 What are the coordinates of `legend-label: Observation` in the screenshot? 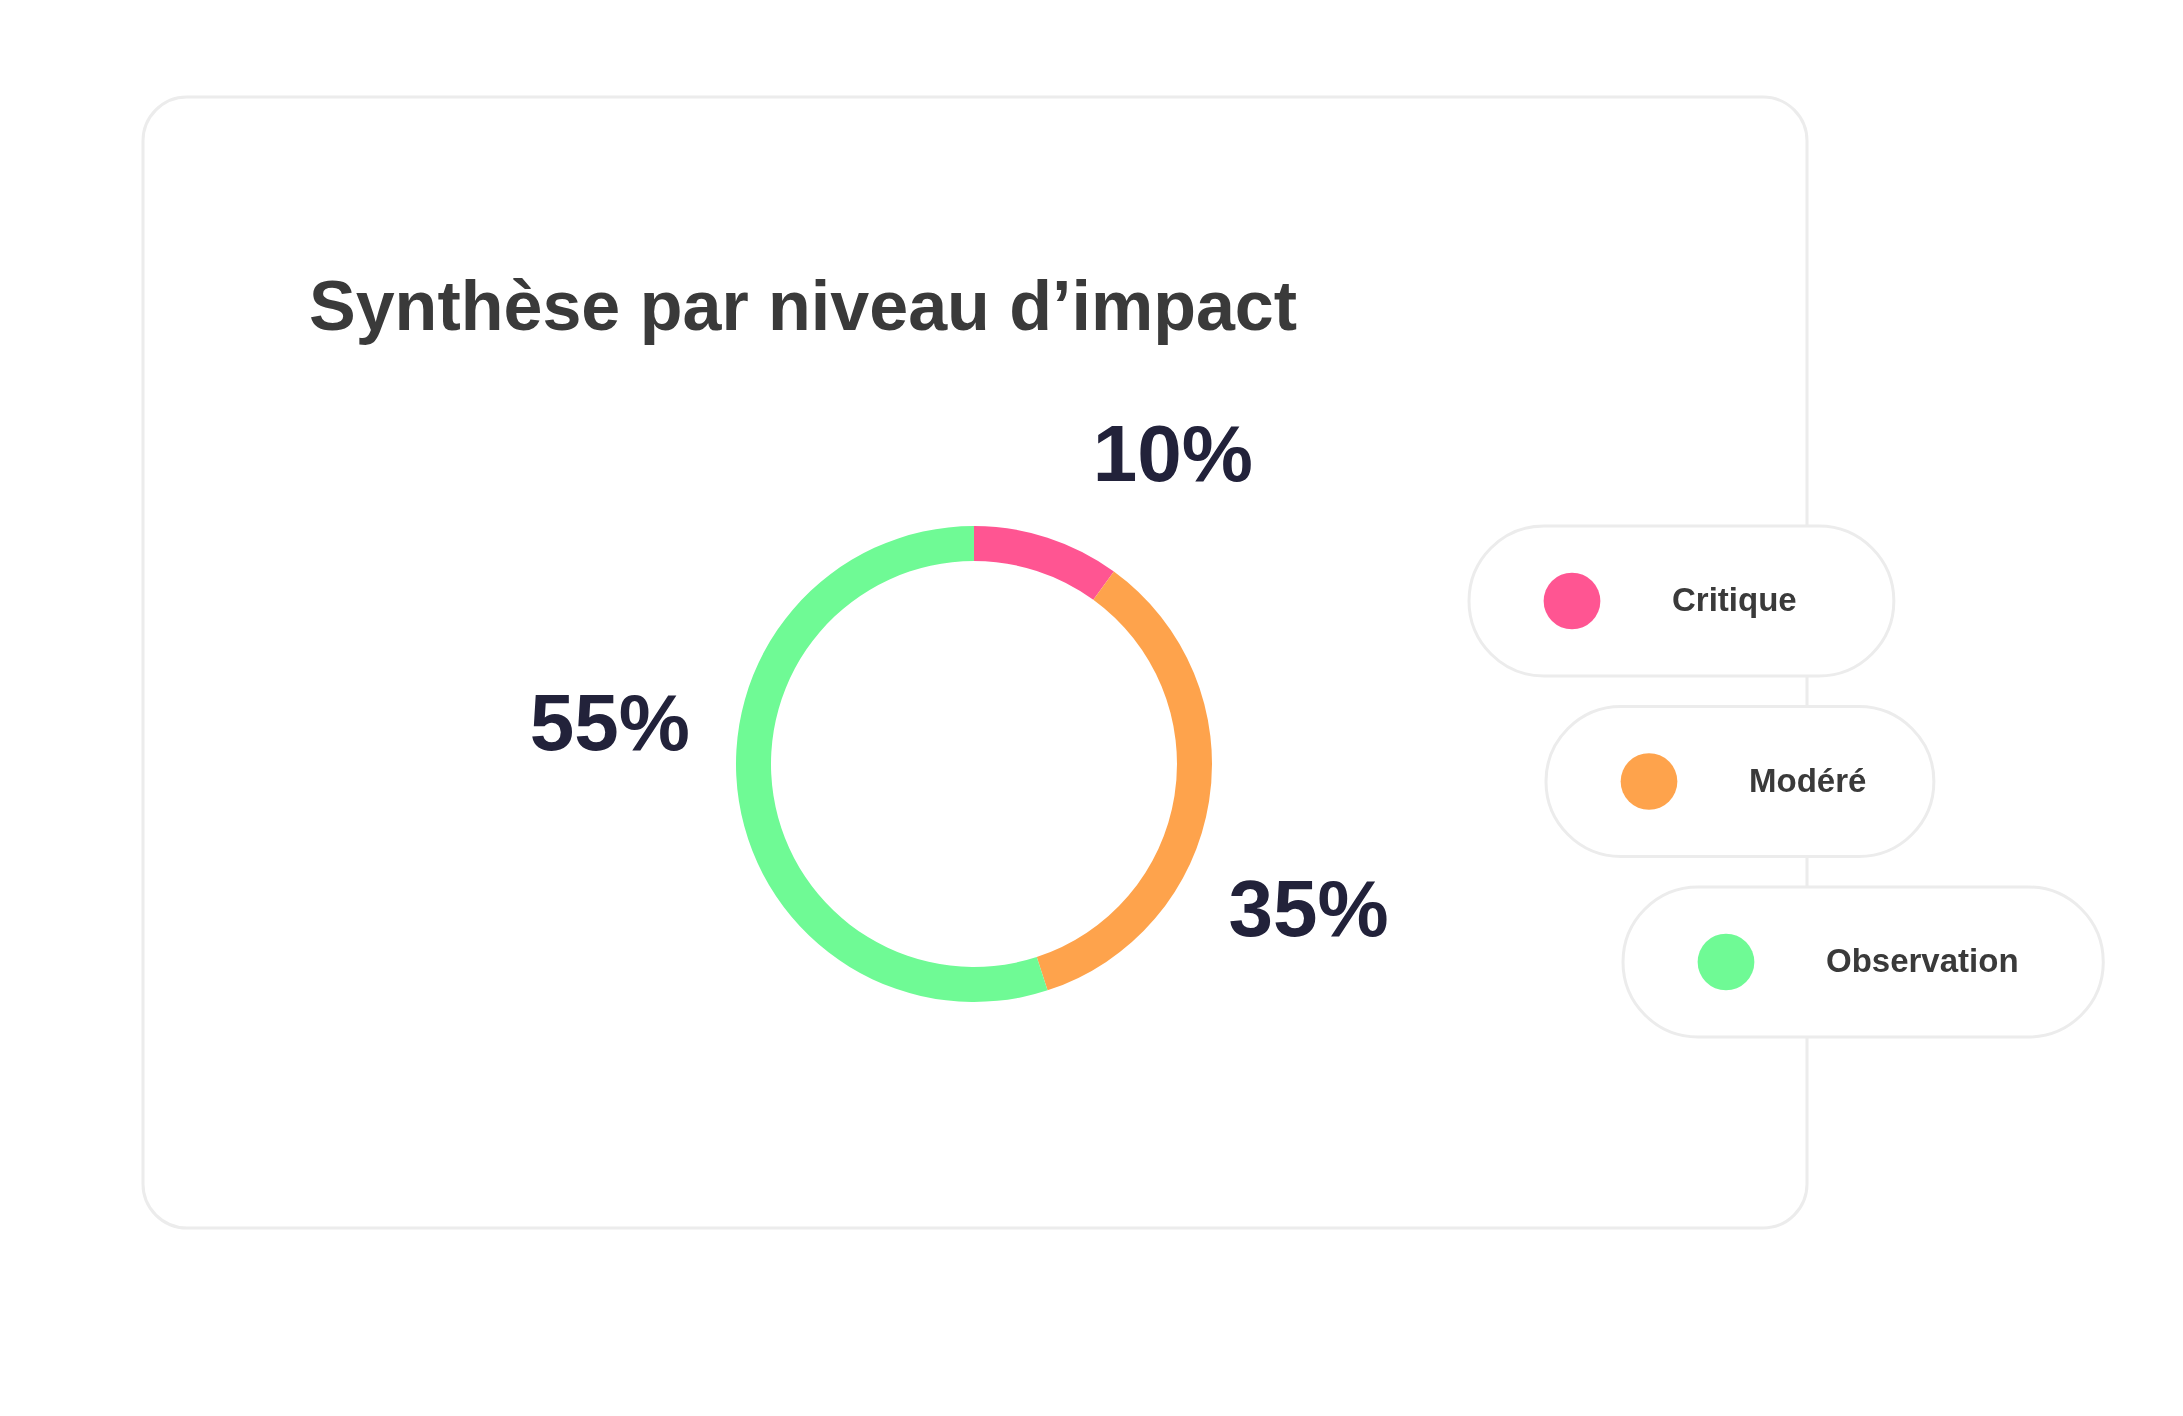 It's located at (1922, 960).